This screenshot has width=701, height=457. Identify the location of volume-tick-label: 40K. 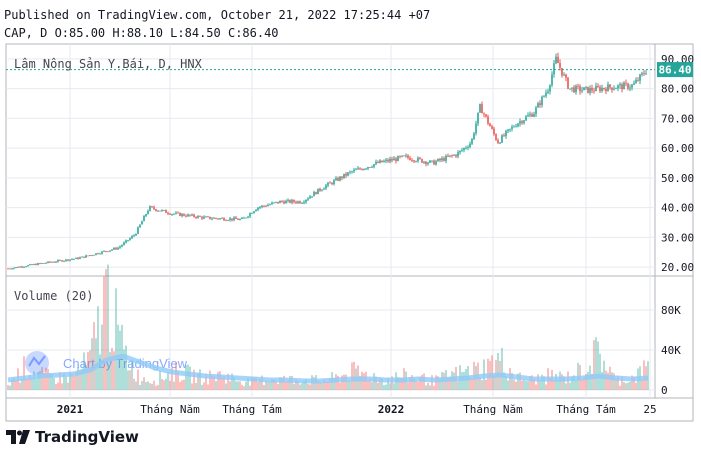
(671, 350).